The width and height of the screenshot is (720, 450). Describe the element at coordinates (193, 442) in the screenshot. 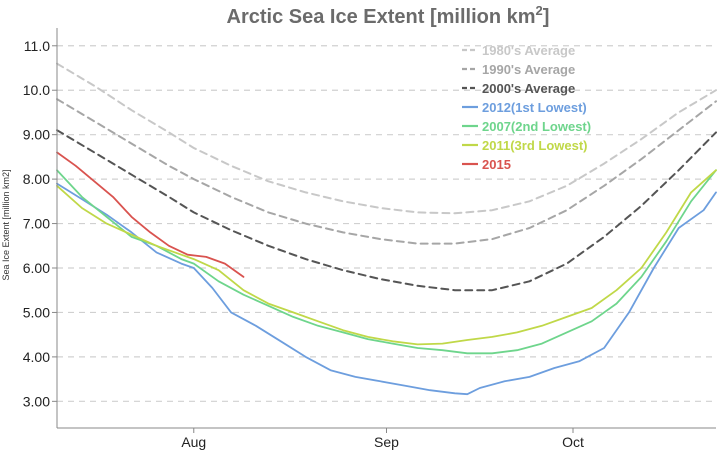

I see `x-tick-label: Aug` at that location.